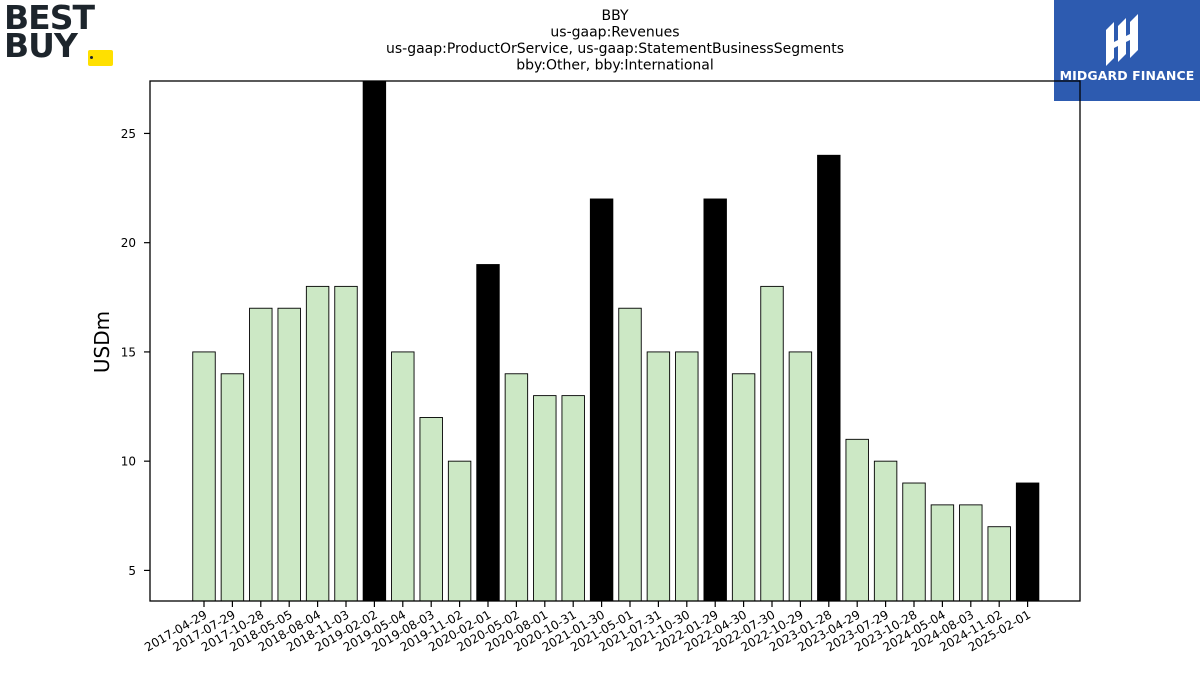 The image size is (1200, 675). What do you see at coordinates (128, 243) in the screenshot?
I see `y-tick-label: 20` at bounding box center [128, 243].